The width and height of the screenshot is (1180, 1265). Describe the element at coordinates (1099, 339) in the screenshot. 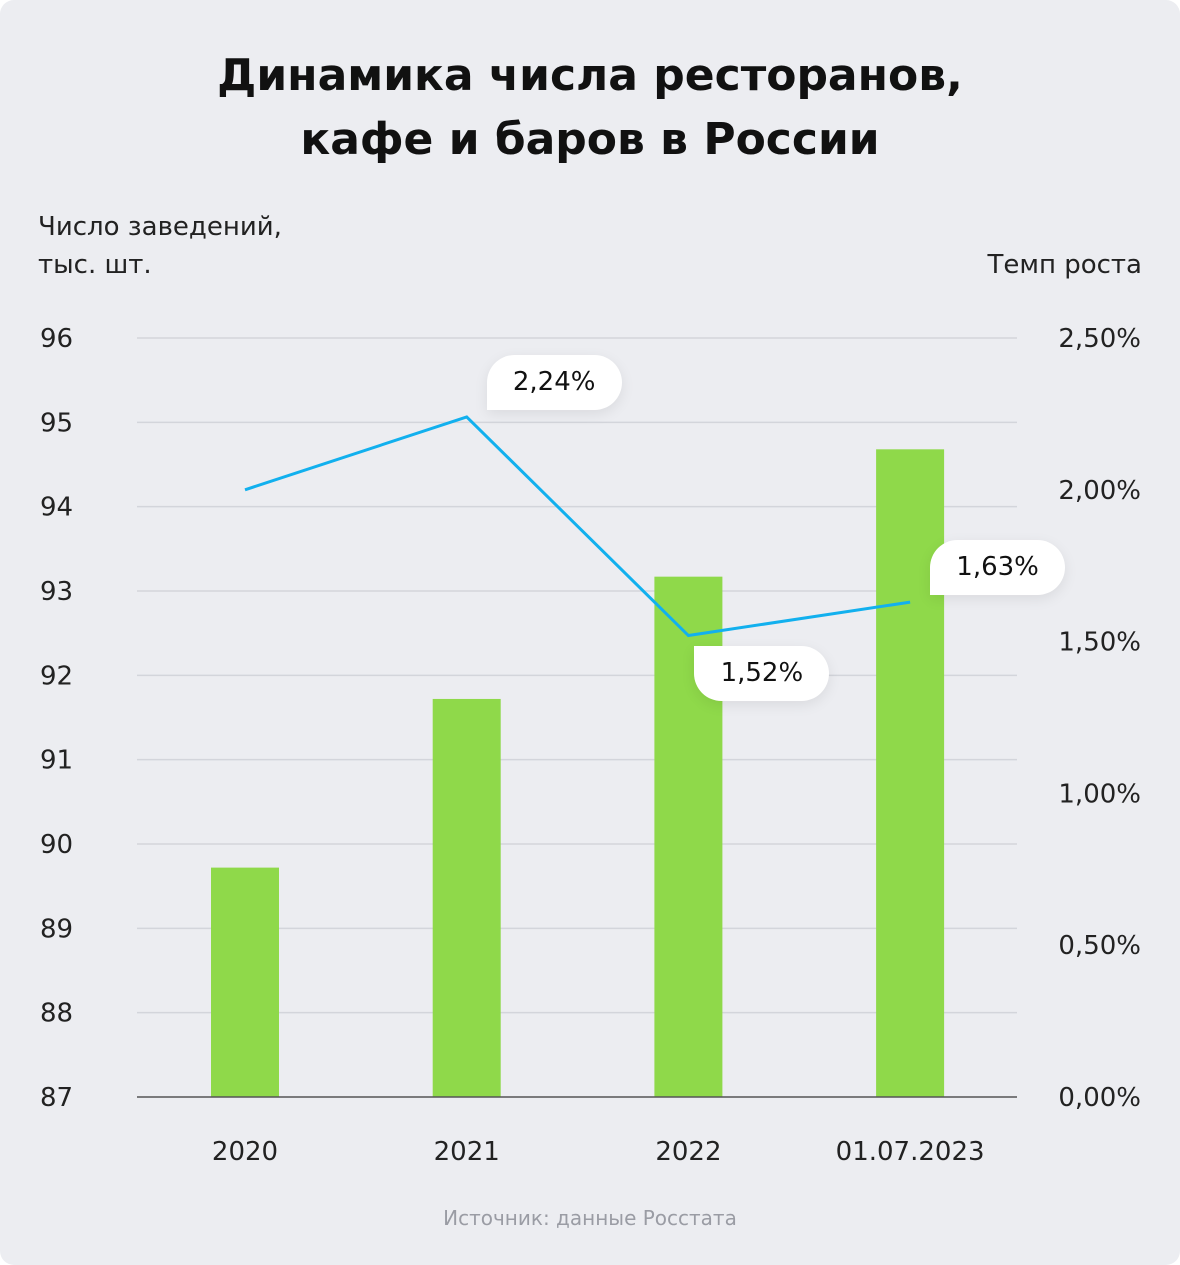

I see `y2-tick-label: 2,50%` at that location.